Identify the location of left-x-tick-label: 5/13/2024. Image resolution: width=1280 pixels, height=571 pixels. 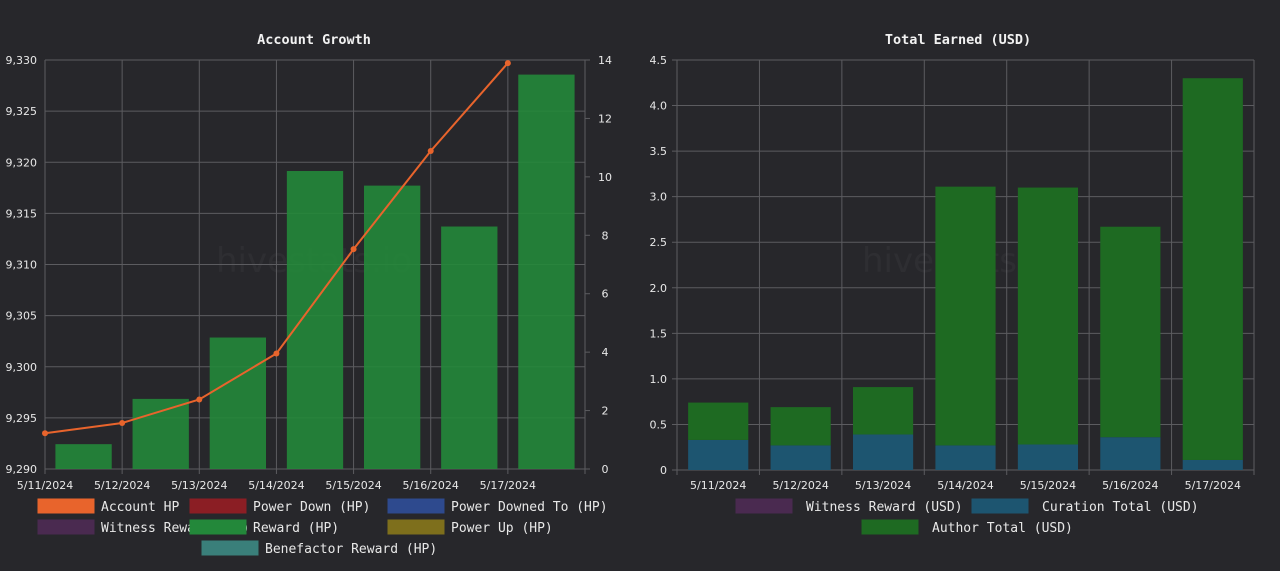
(199, 485).